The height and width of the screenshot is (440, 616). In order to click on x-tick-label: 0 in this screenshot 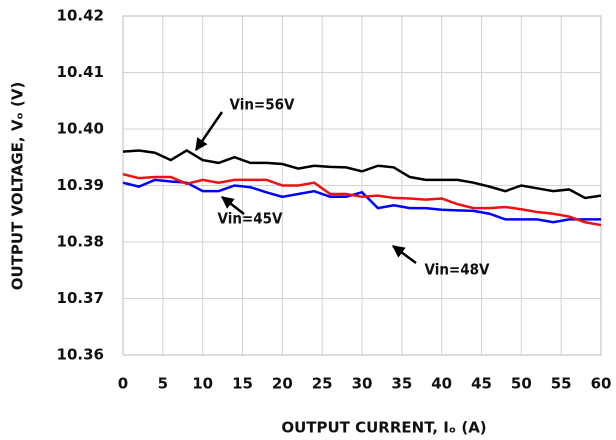, I will do `click(123, 384)`.